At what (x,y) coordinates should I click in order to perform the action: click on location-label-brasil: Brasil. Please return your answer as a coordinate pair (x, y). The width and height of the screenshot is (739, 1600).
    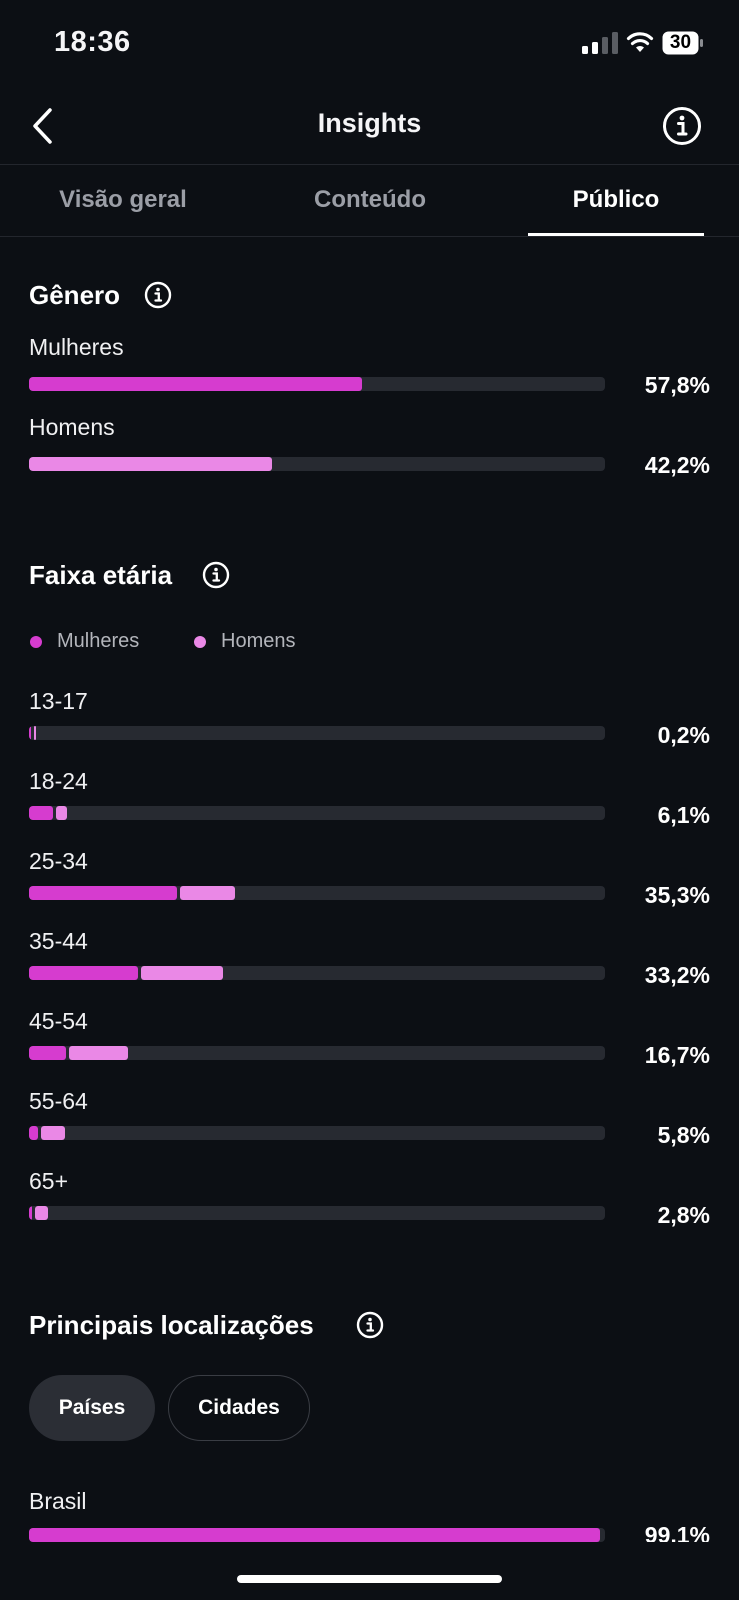
    Looking at the image, I should click on (58, 1501).